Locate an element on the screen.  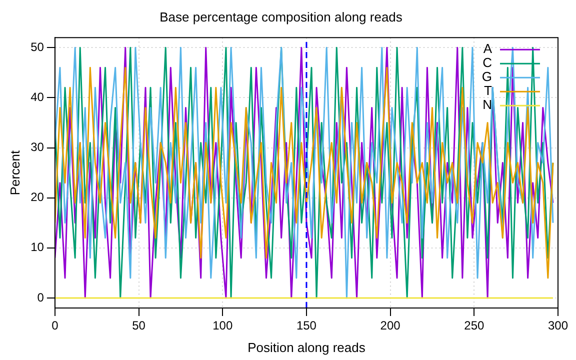
y-tick-label: 20 is located at coordinates (37, 197).